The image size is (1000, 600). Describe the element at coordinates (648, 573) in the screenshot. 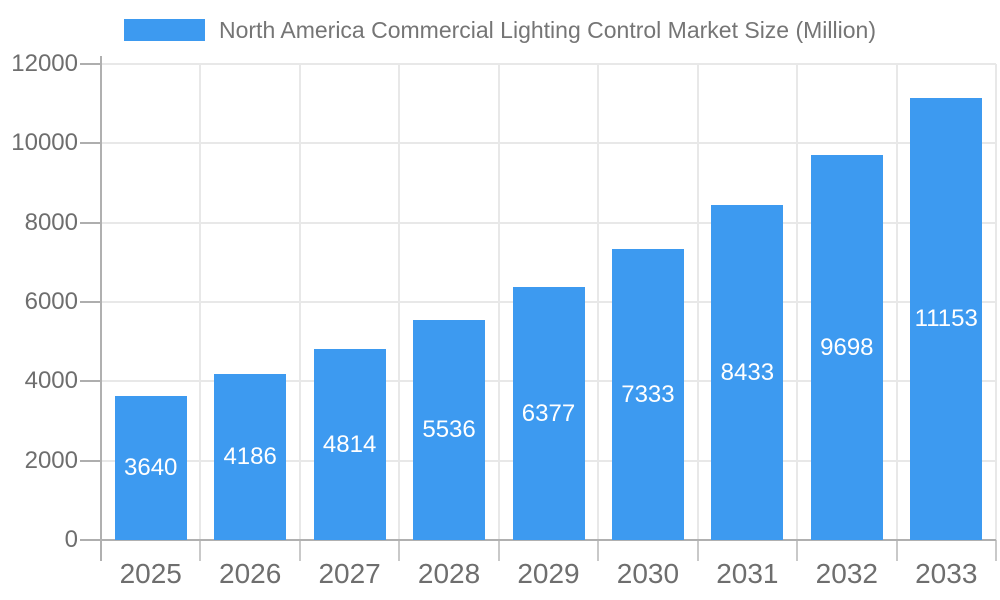

I see `x-tick-label: 2030` at that location.